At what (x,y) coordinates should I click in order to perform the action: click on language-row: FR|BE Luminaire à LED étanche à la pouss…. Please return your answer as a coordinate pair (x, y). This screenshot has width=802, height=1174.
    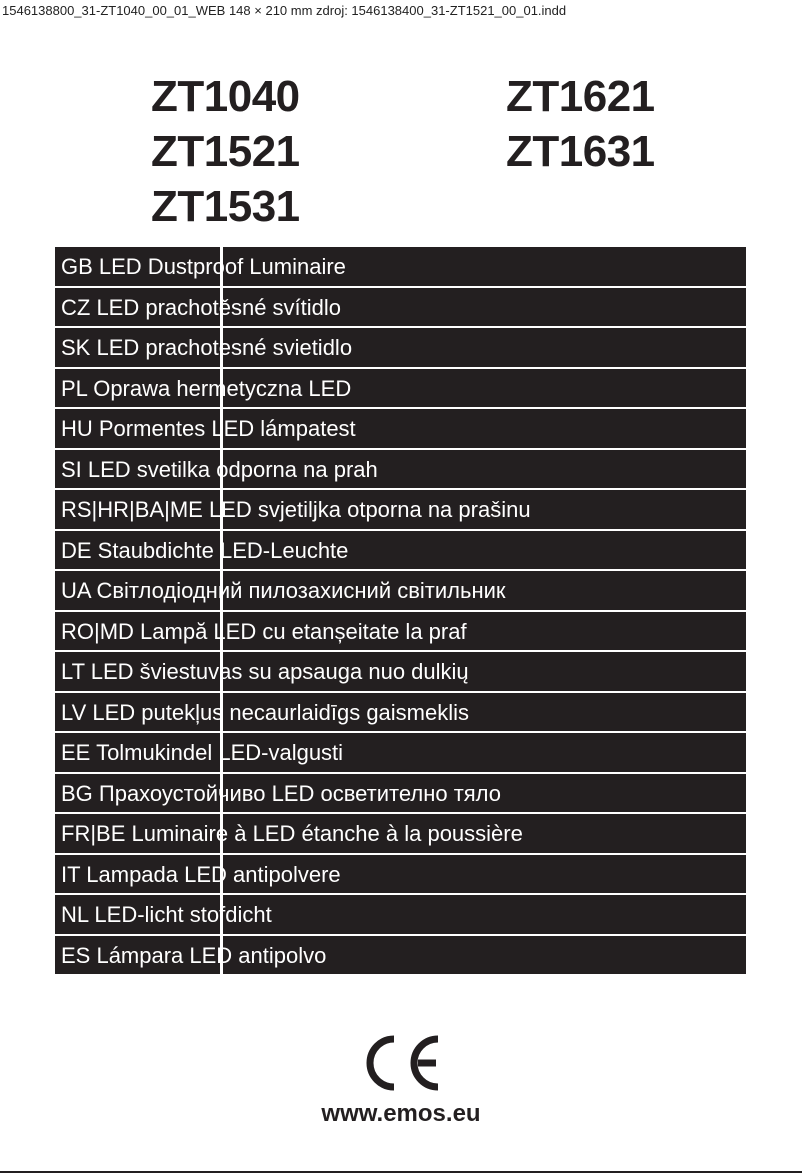
    Looking at the image, I should click on (400, 833).